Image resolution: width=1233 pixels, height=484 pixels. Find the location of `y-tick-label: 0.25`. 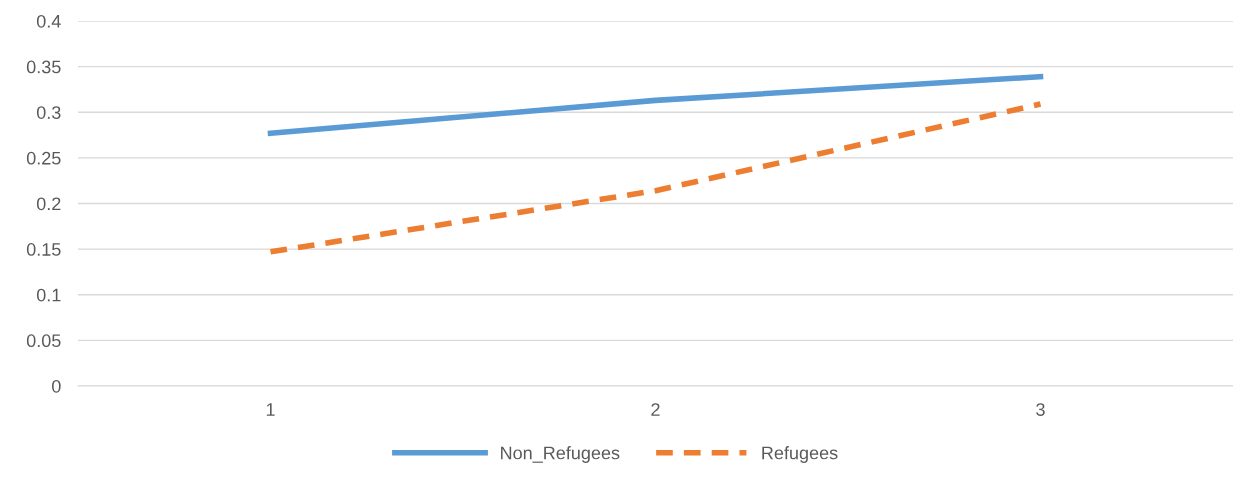

y-tick-label: 0.25 is located at coordinates (43, 158).